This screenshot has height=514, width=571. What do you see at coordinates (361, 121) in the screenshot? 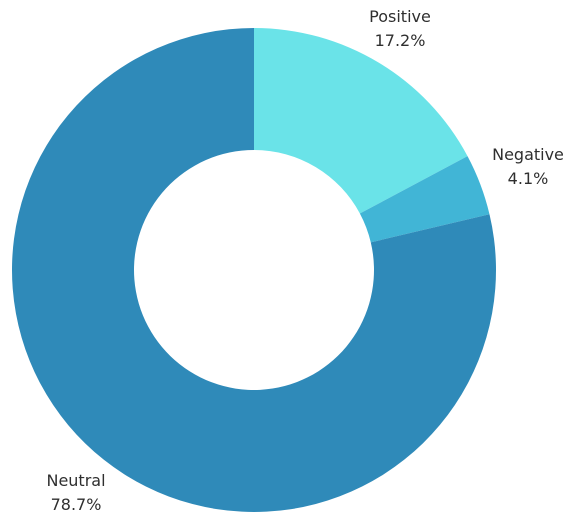
I see `slice-positive` at bounding box center [361, 121].